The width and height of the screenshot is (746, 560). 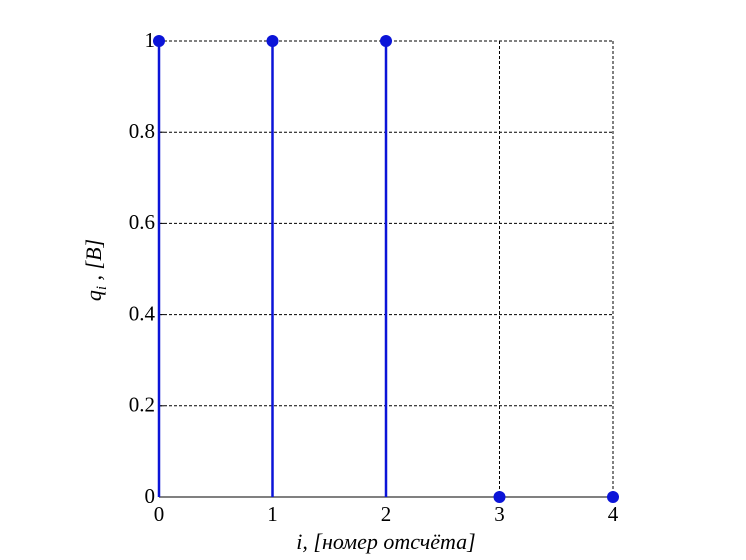 What do you see at coordinates (93, 262) in the screenshot?
I see `y-label-unit: , [B]` at bounding box center [93, 262].